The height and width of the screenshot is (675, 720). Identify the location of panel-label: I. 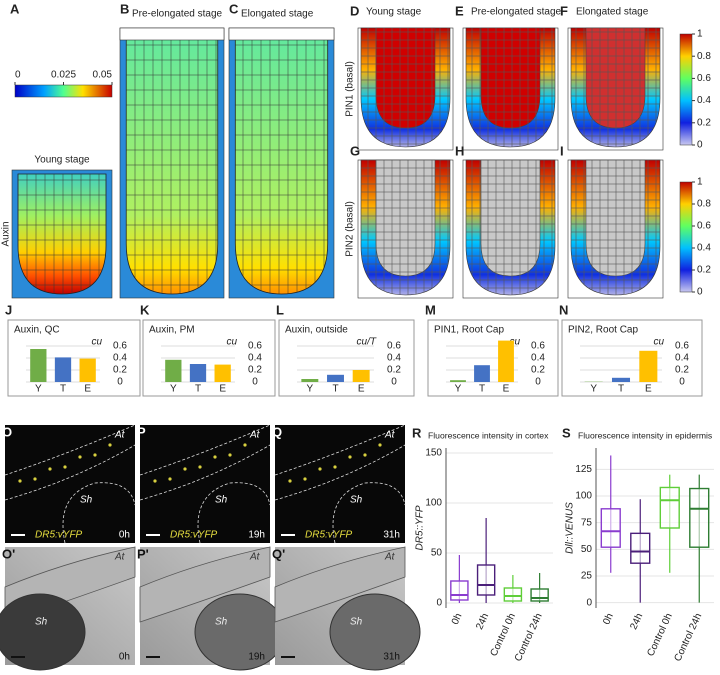
(562, 150).